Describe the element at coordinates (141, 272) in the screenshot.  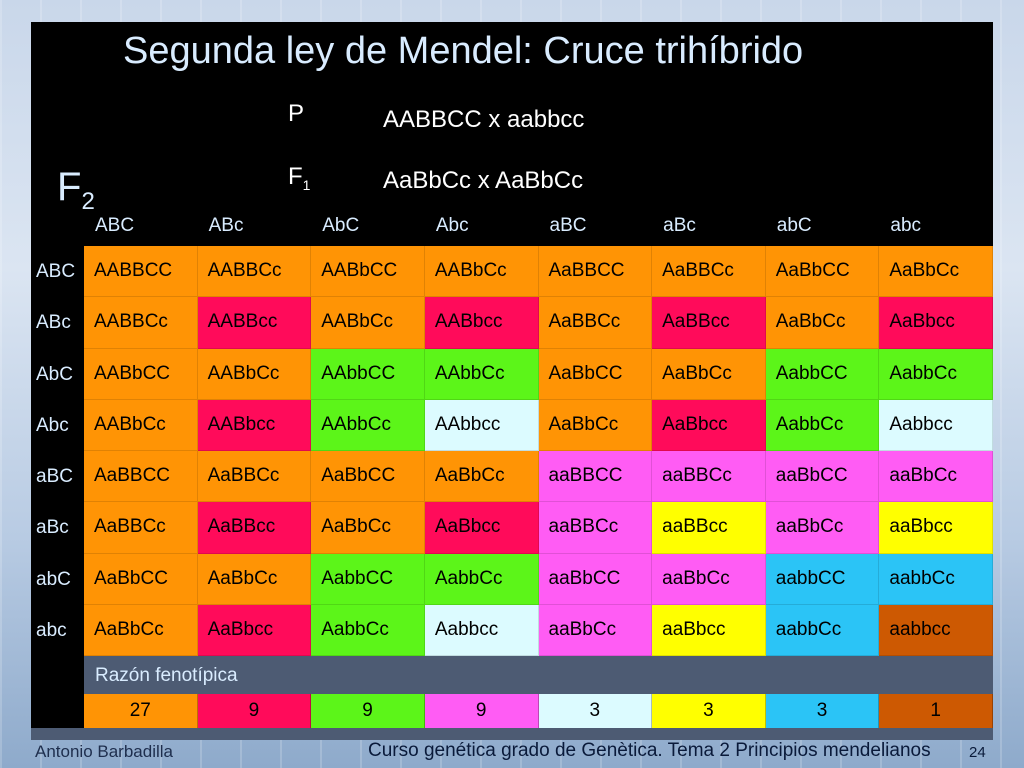
I see `genotype-cell: AABBCC` at that location.